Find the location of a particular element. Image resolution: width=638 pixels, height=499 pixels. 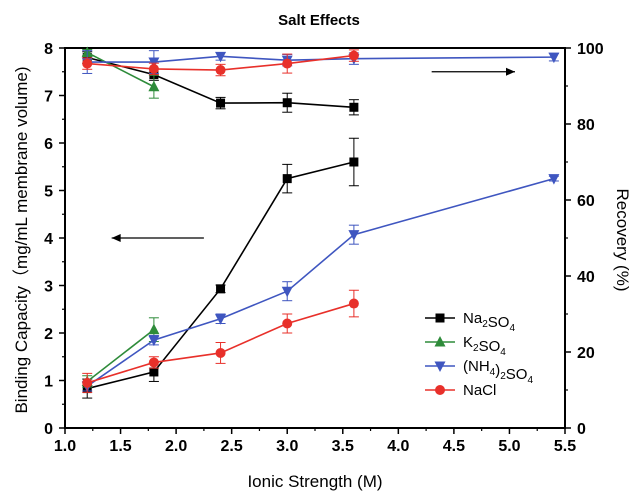

y-right-tick-label: 0 is located at coordinates (581, 429).